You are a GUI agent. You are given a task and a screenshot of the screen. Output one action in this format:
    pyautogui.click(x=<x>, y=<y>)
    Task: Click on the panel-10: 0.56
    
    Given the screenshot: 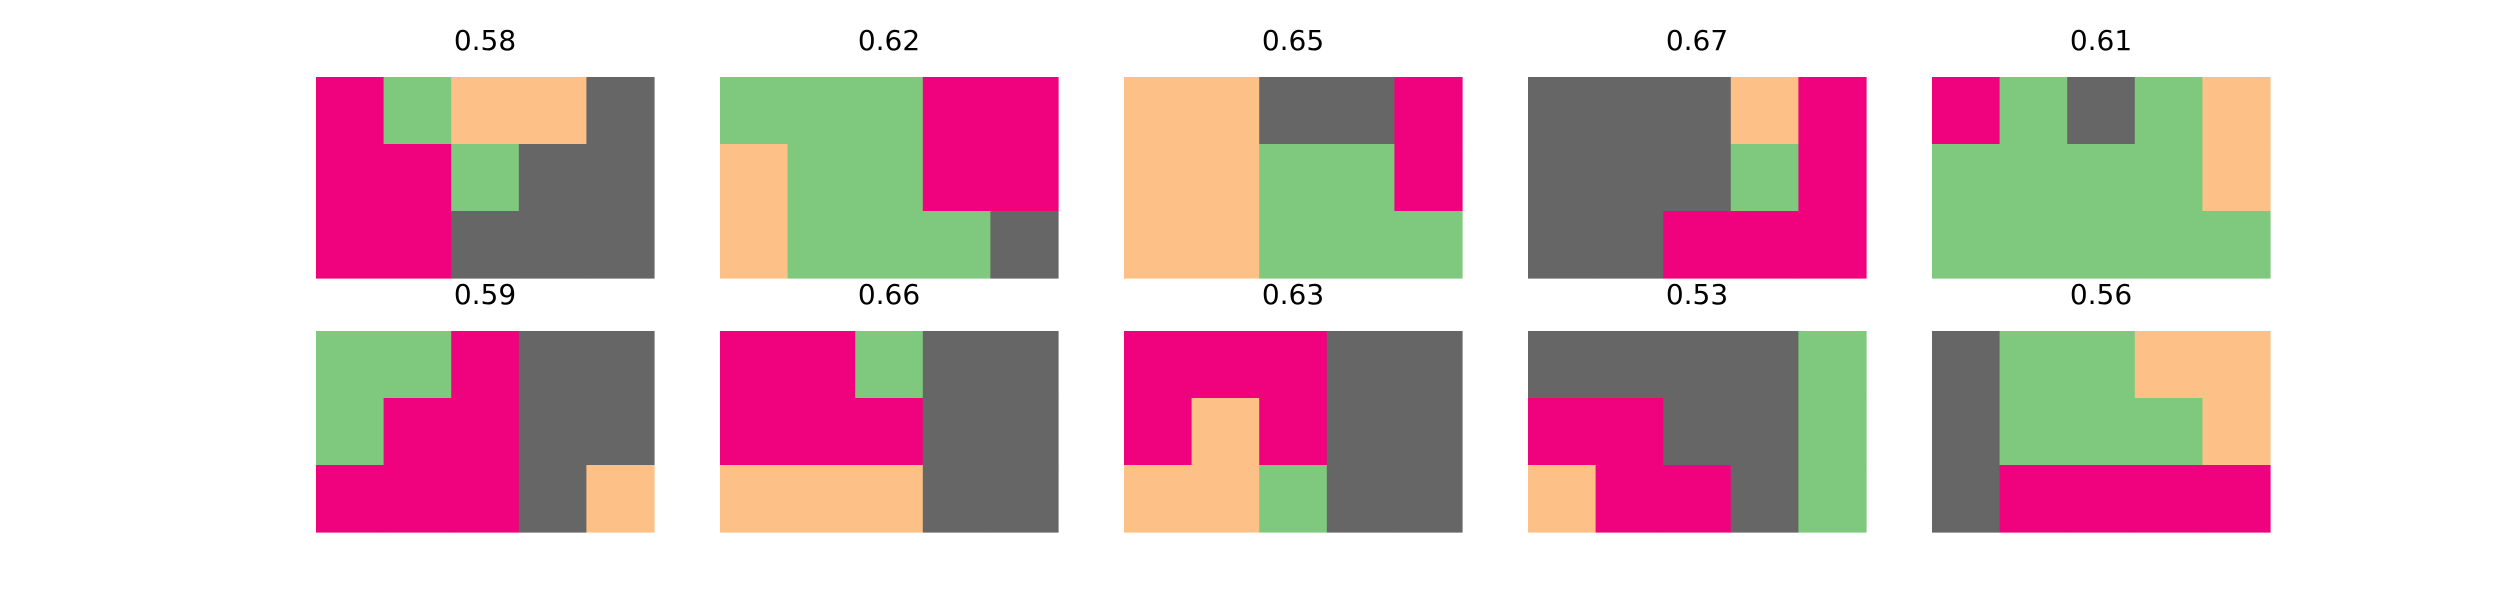 What is the action you would take?
    pyautogui.click(x=2101, y=405)
    